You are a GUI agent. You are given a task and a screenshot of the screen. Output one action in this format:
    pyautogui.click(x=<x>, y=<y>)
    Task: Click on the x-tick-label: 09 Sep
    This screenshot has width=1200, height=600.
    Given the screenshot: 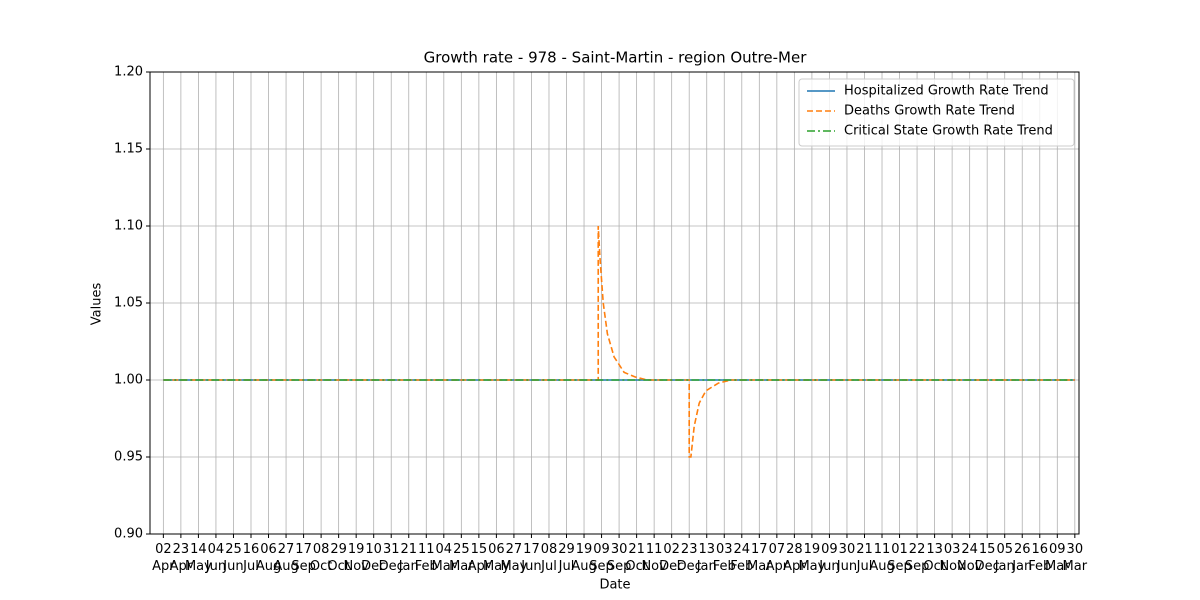 What is the action you would take?
    pyautogui.click(x=601, y=558)
    